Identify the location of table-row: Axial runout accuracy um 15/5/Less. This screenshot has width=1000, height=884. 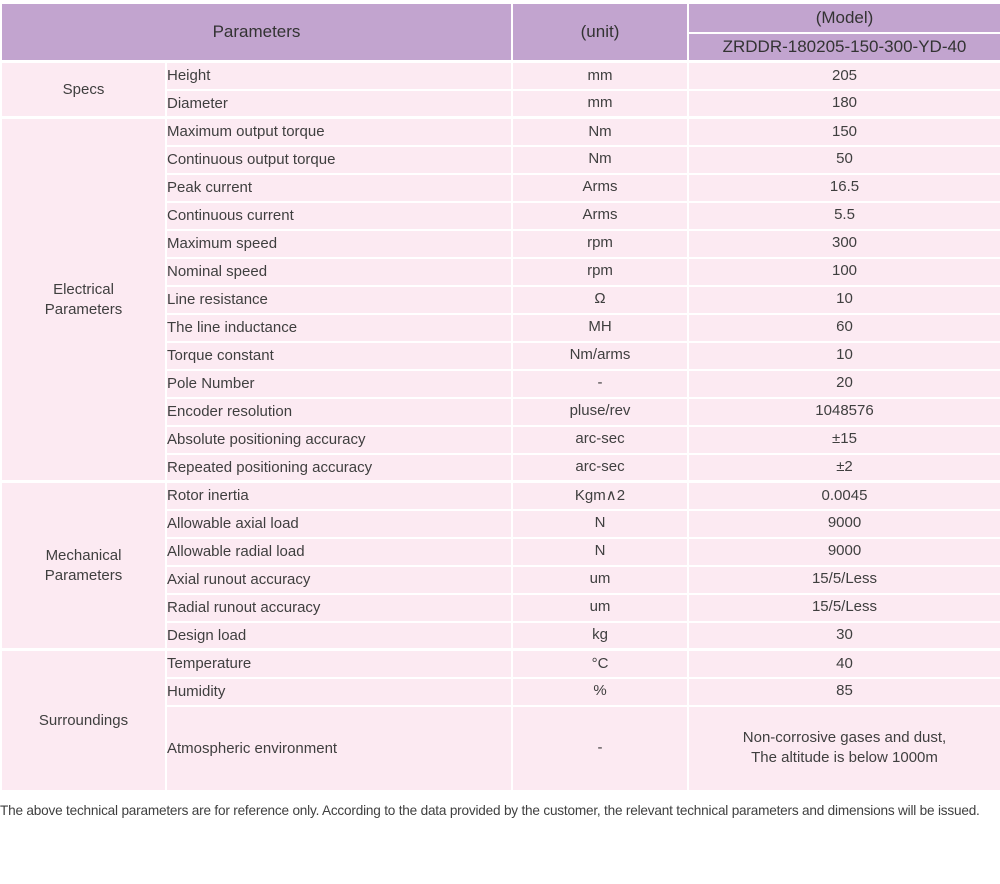
(500, 579).